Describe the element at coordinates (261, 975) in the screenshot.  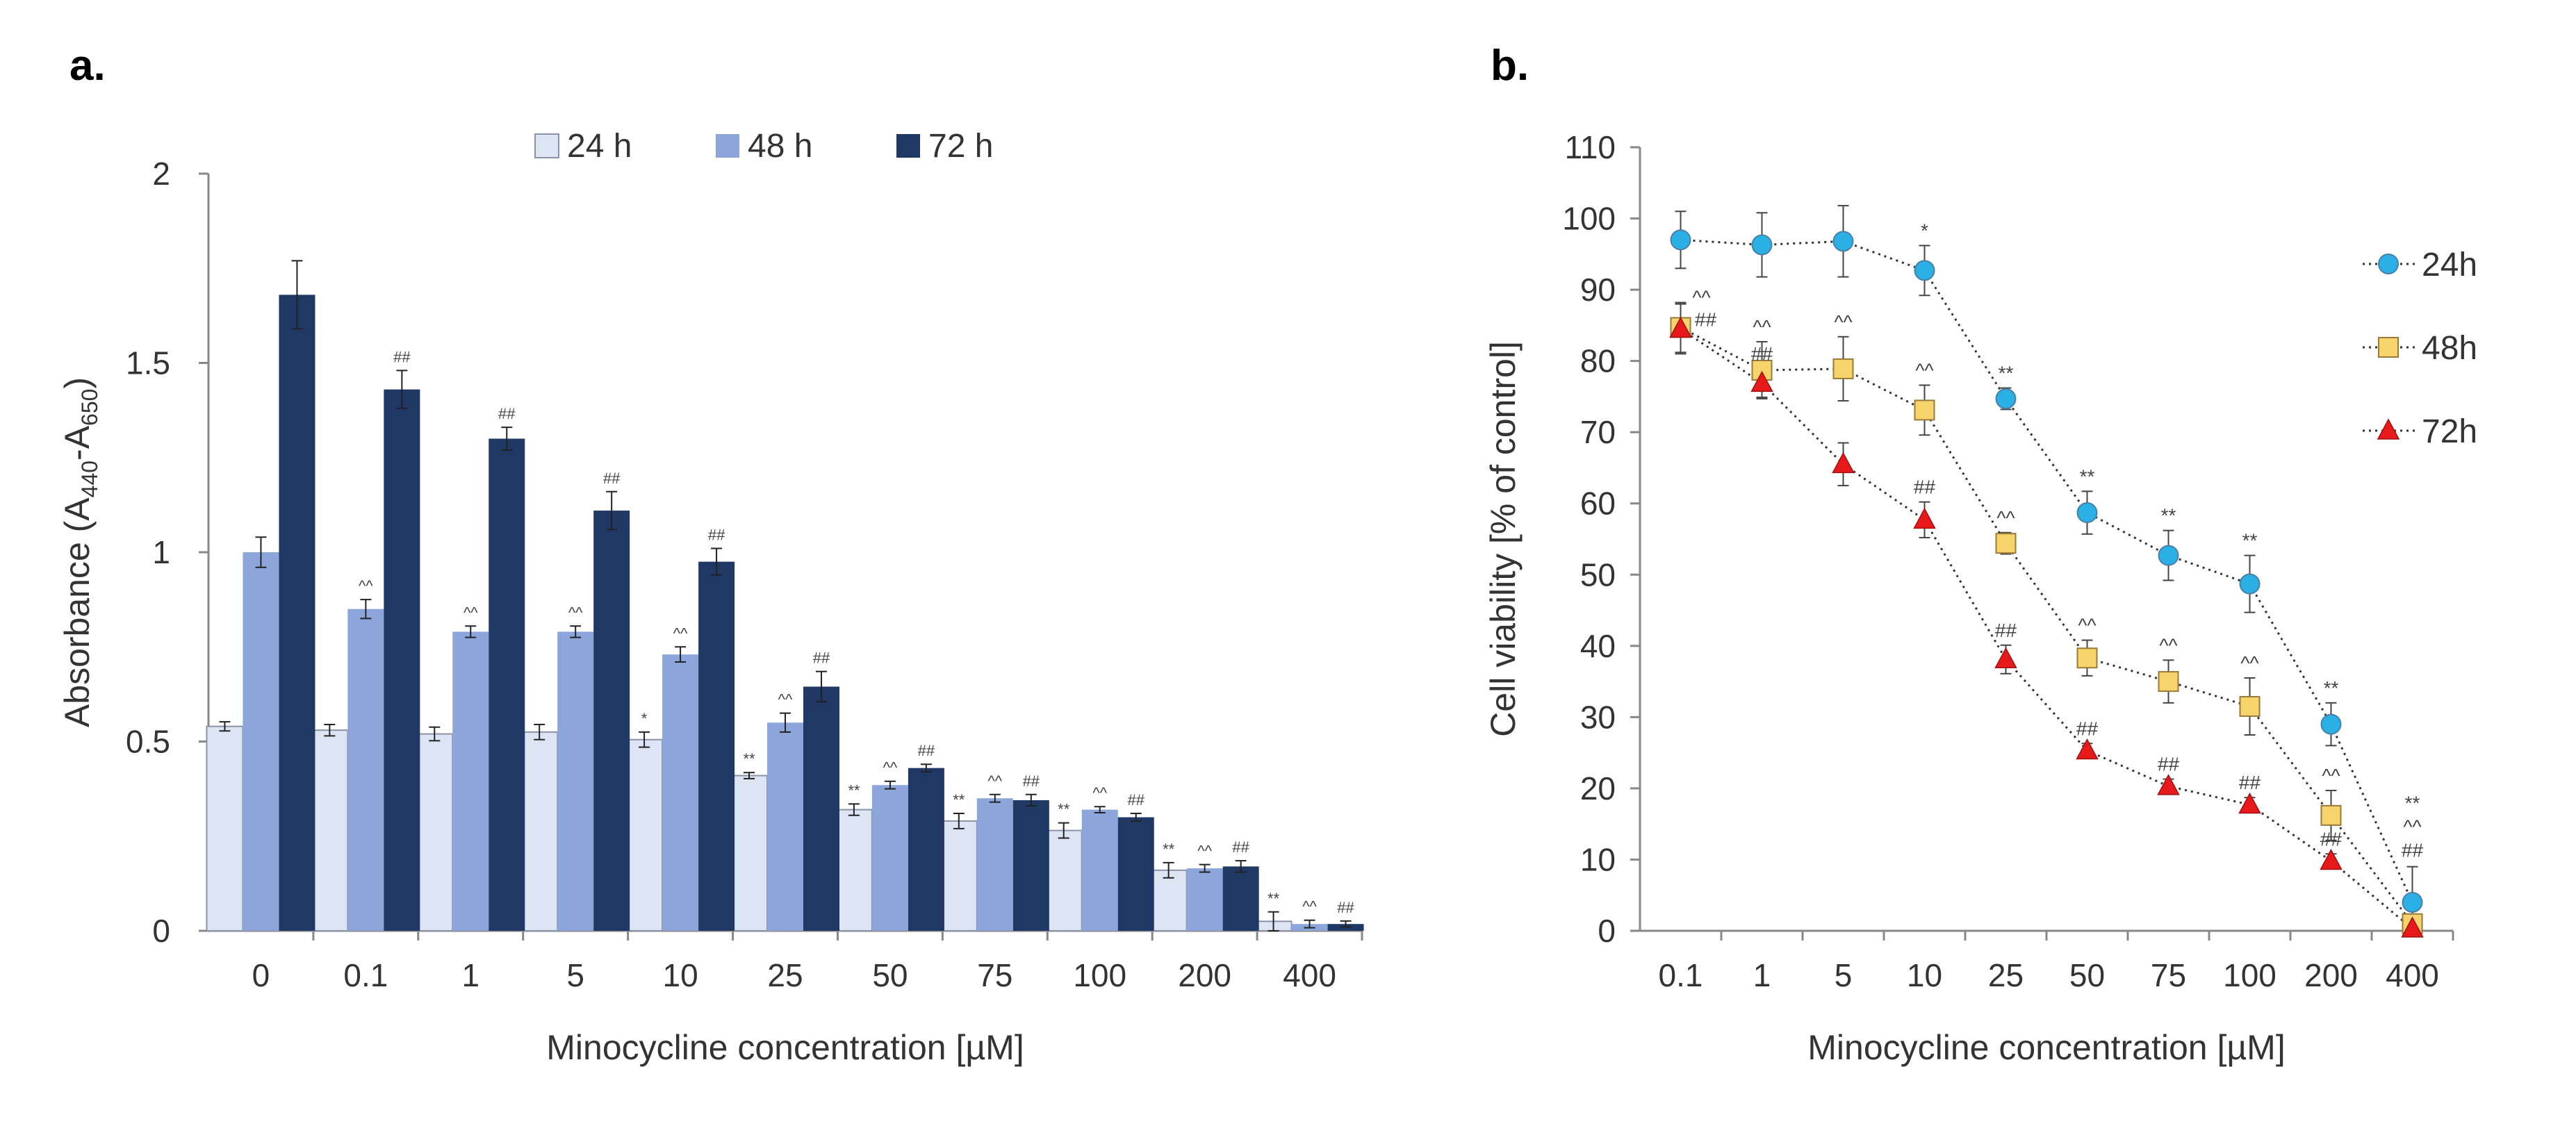
I see `panel-a-x-tick-label: 0` at that location.